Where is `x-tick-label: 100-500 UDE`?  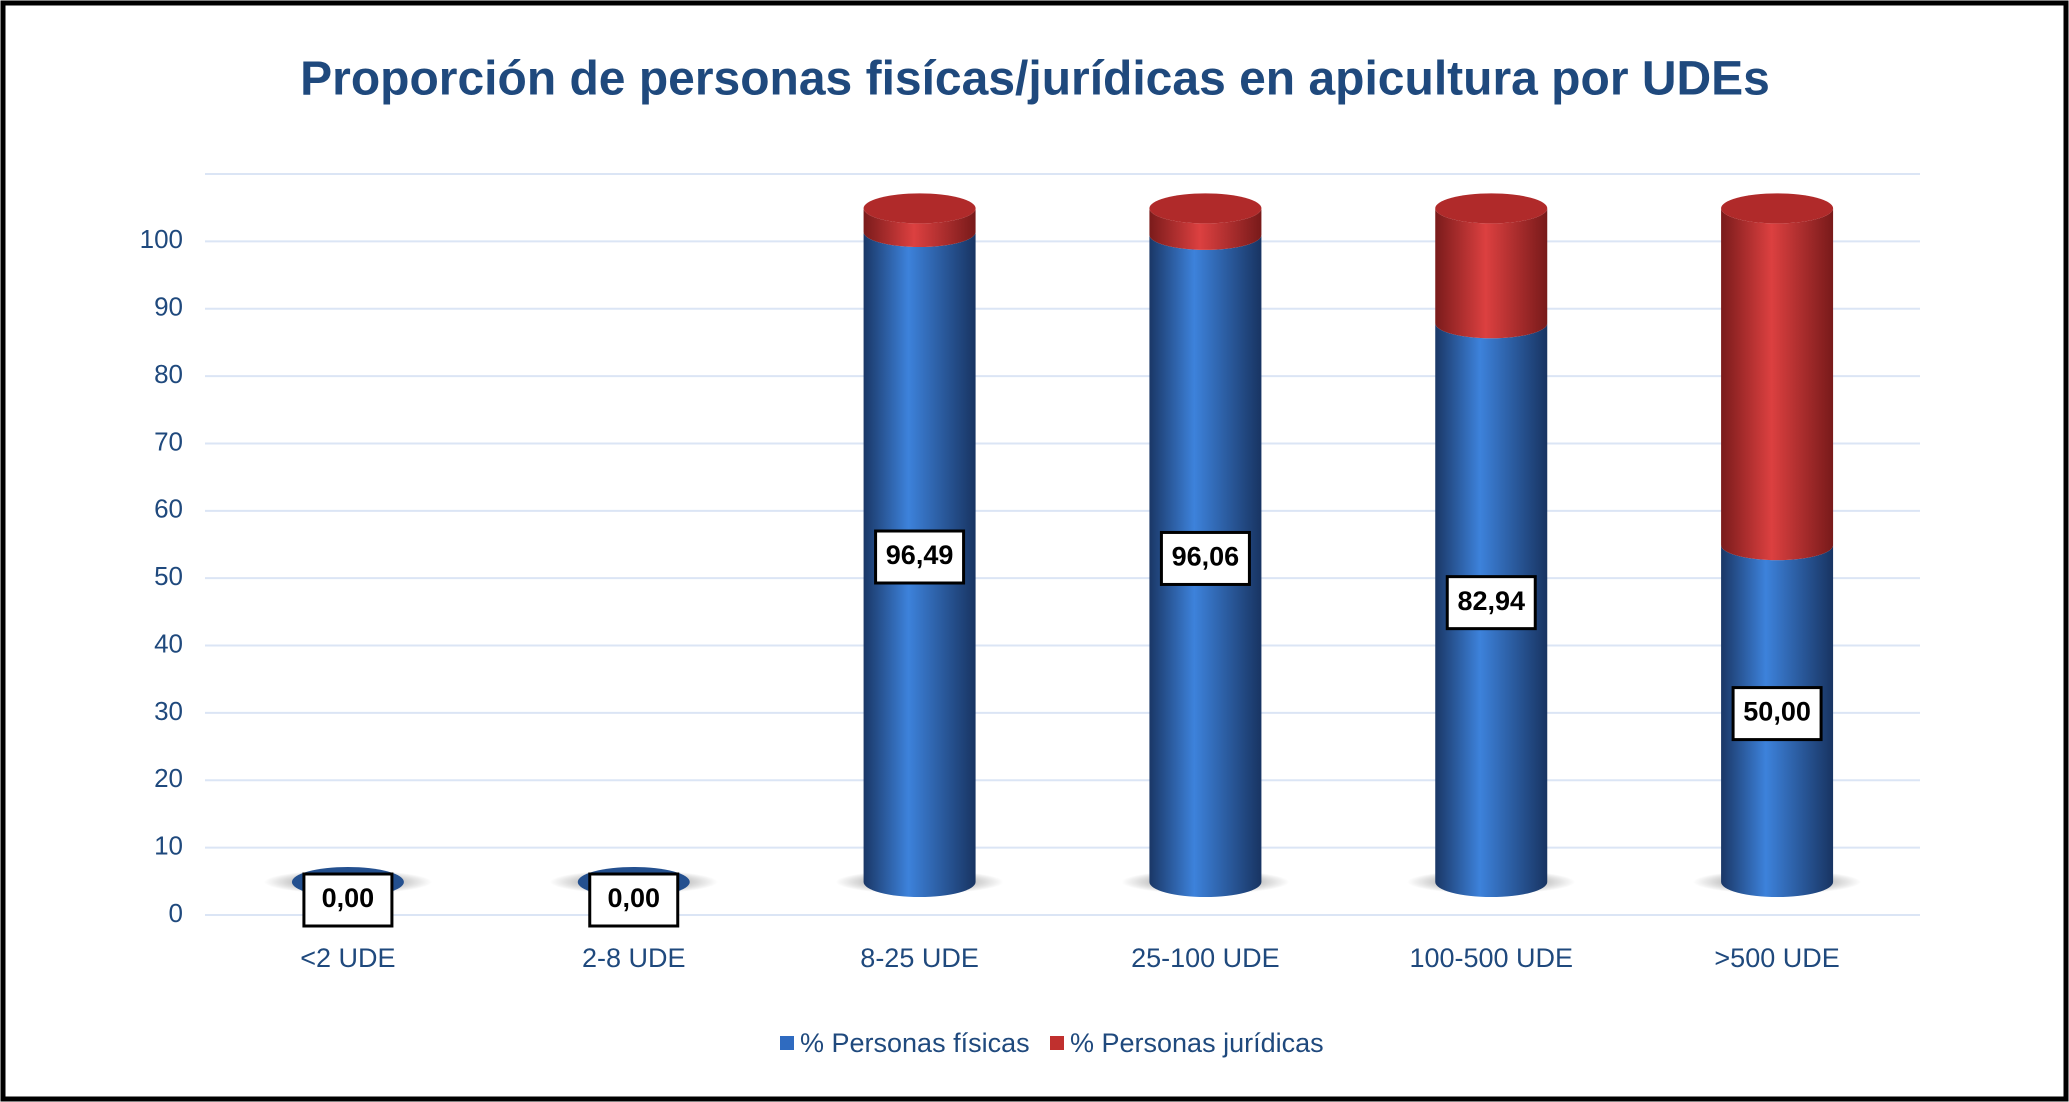
x-tick-label: 100-500 UDE is located at coordinates (1491, 958).